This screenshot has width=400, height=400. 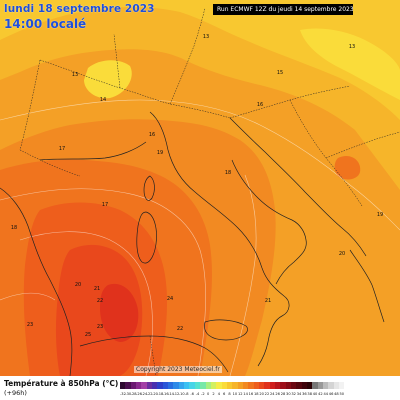 I want to click on scale-label: 28, so click(x=283, y=394).